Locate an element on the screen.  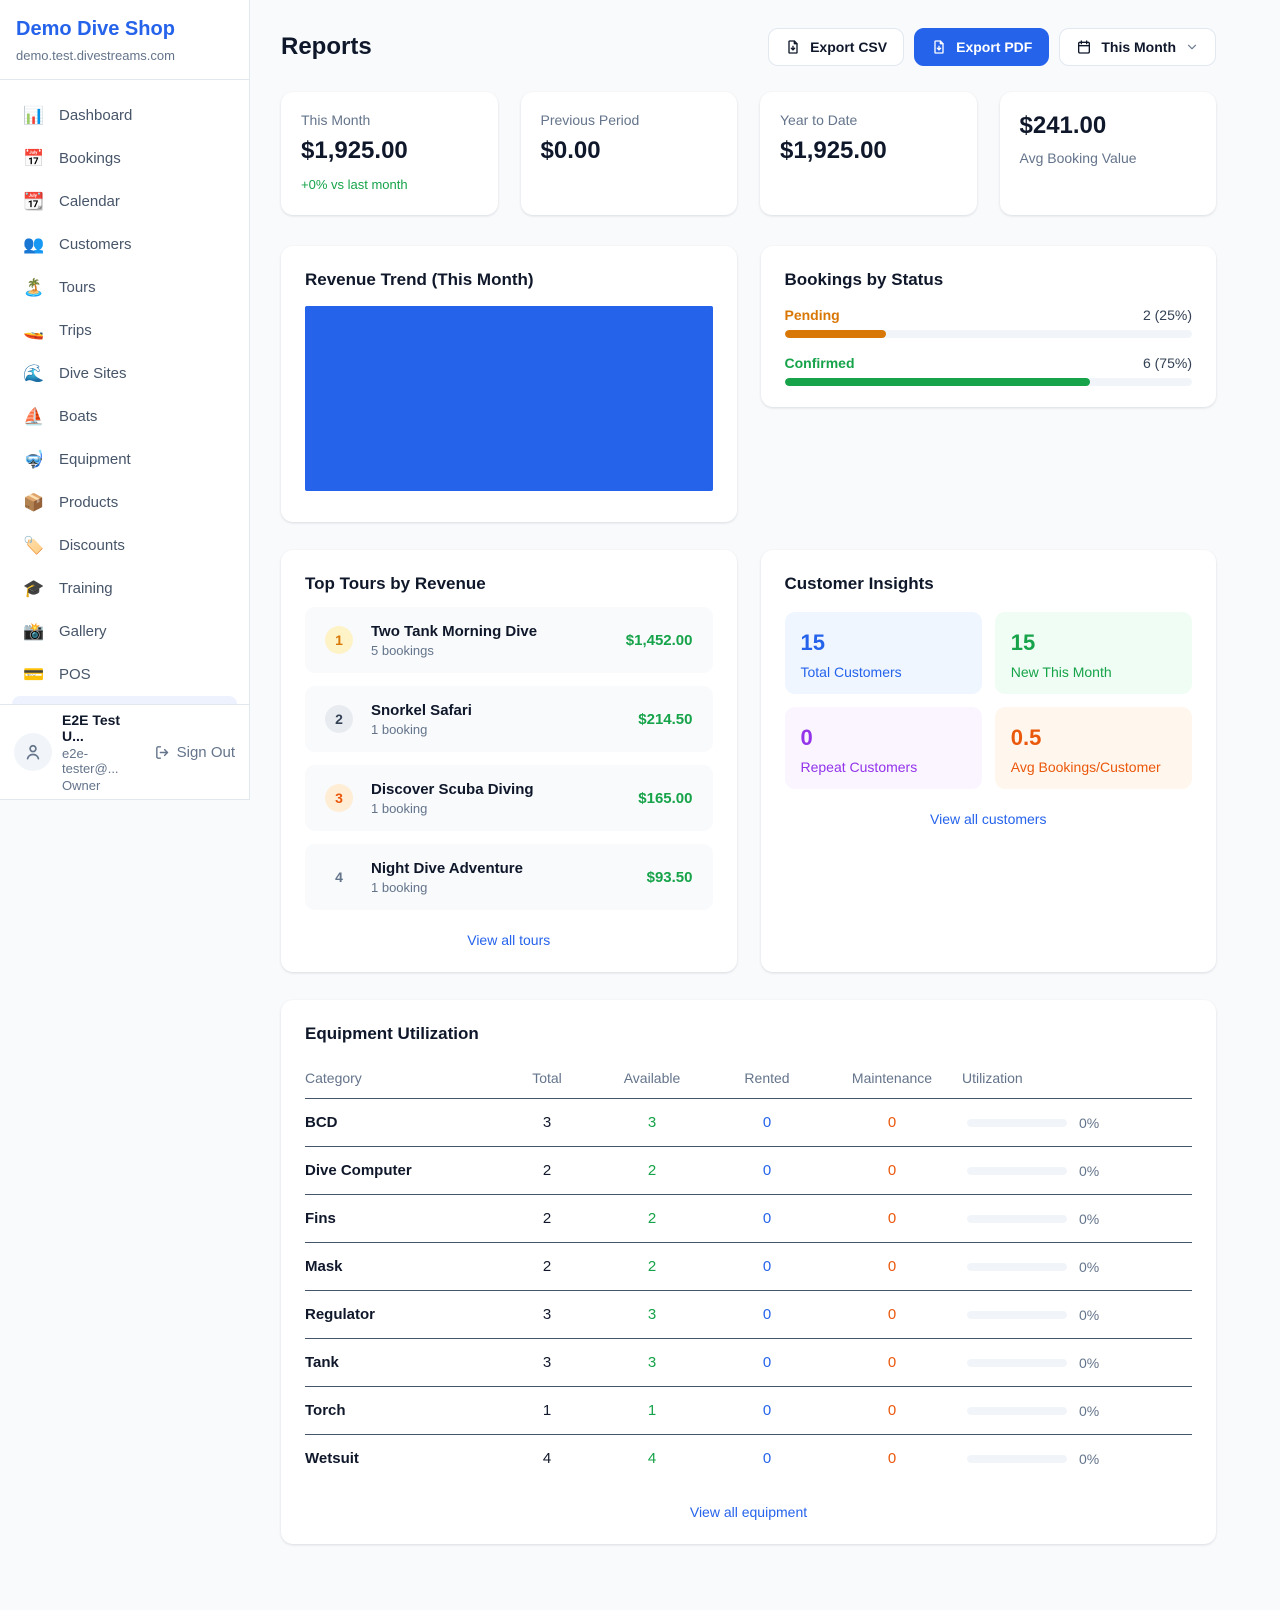
period-selector: This Month is located at coordinates (1137, 47).